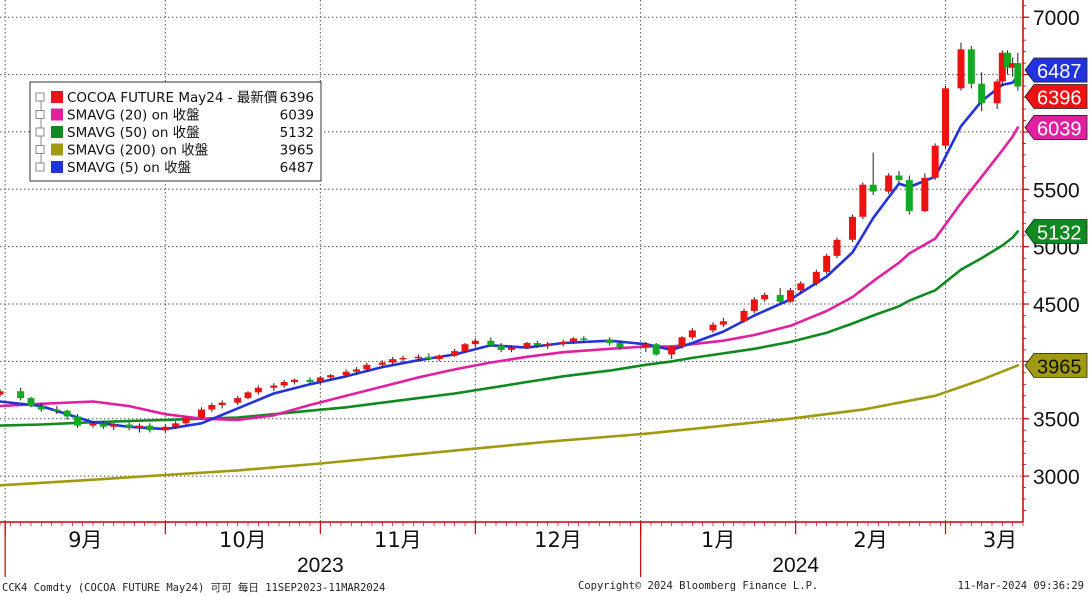 Image resolution: width=1090 pixels, height=597 pixels. Describe the element at coordinates (138, 151) in the screenshot. I see `legend-label: SMAVG (200) on 收盤` at that location.